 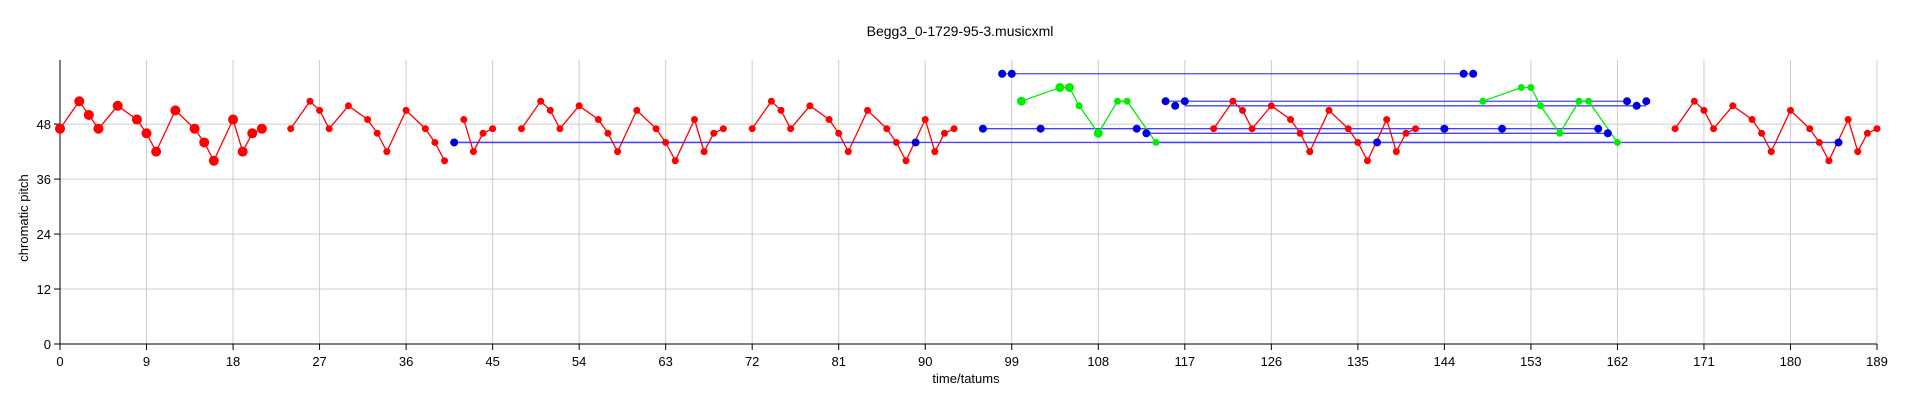 What do you see at coordinates (925, 361) in the screenshot?
I see `x-tick-label: 90` at bounding box center [925, 361].